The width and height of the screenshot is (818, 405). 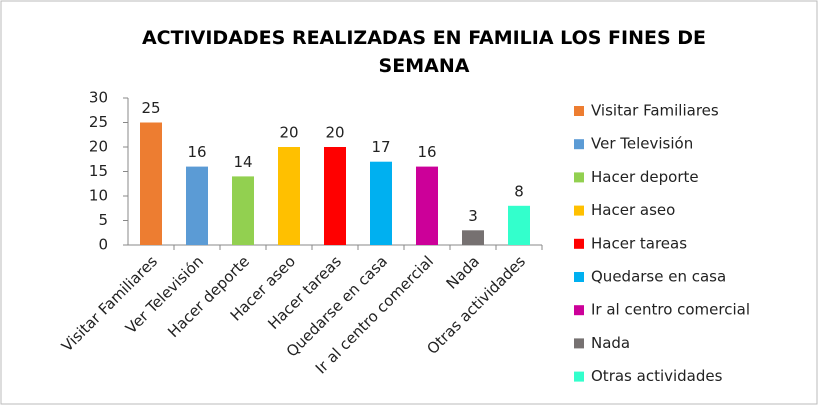 What do you see at coordinates (103, 245) in the screenshot?
I see `y-tick-label: 0` at bounding box center [103, 245].